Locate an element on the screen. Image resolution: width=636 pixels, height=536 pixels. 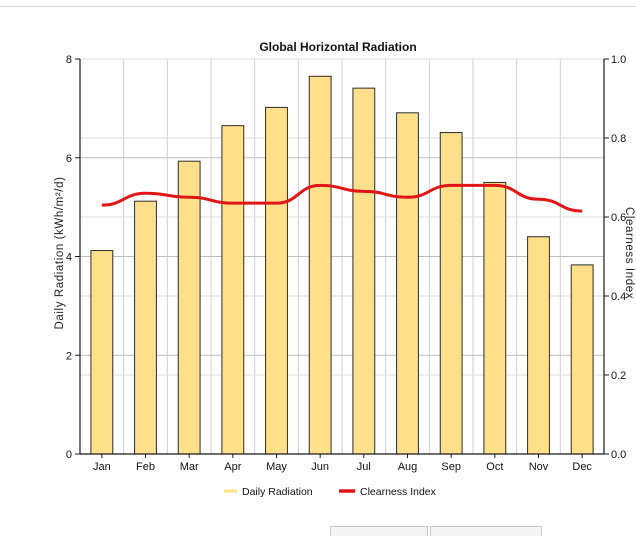
bar-jul is located at coordinates (364, 271).